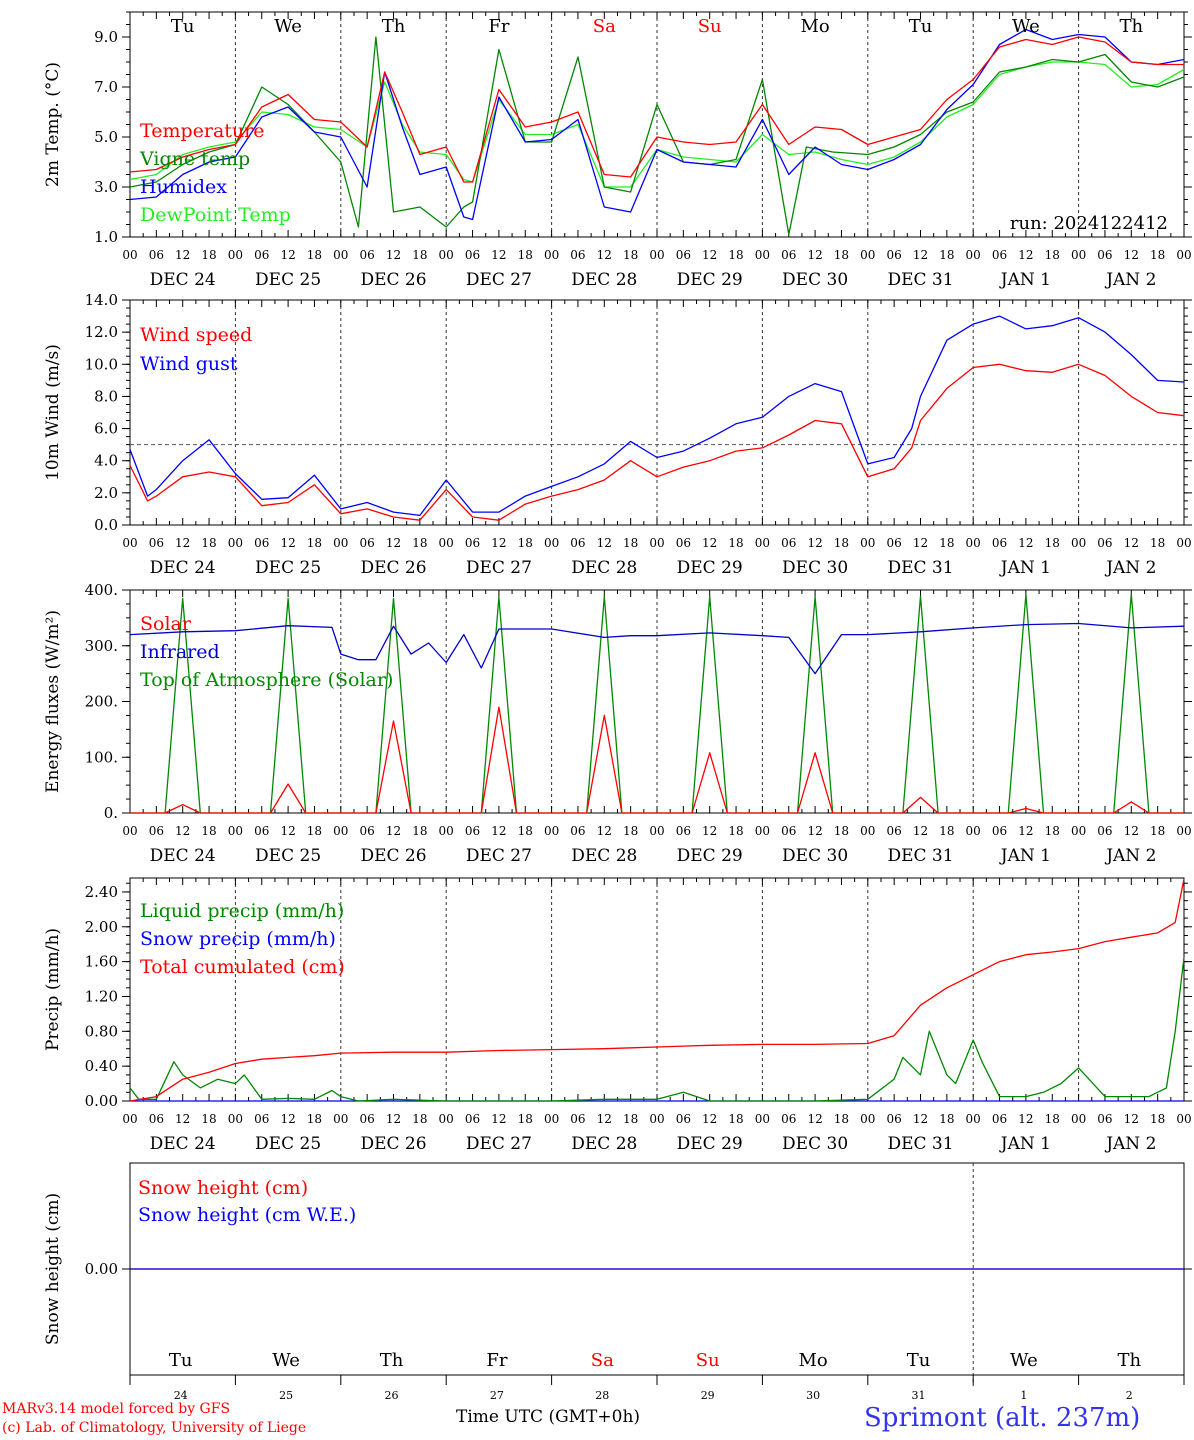 The width and height of the screenshot is (1194, 1440). What do you see at coordinates (101, 1101) in the screenshot?
I see `y-tick-label: 0.00` at bounding box center [101, 1101].